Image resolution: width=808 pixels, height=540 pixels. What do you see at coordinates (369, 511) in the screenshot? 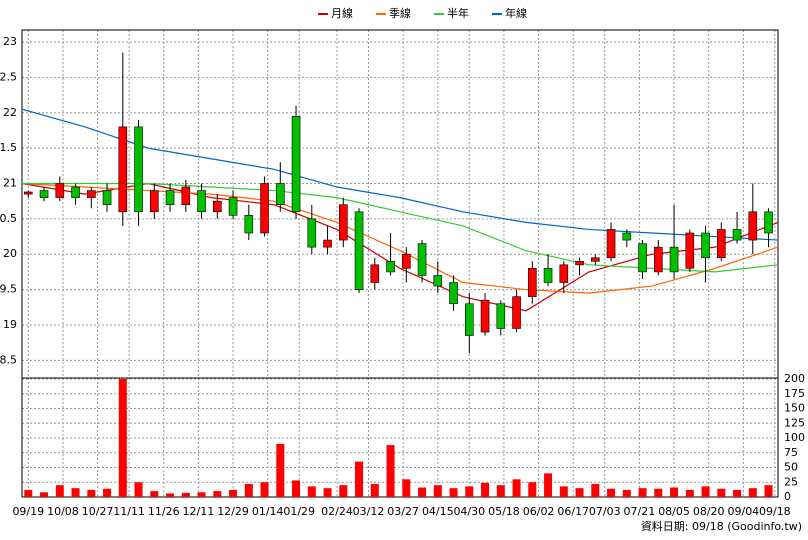
I see `x-tick-label: 03/12` at bounding box center [369, 511].